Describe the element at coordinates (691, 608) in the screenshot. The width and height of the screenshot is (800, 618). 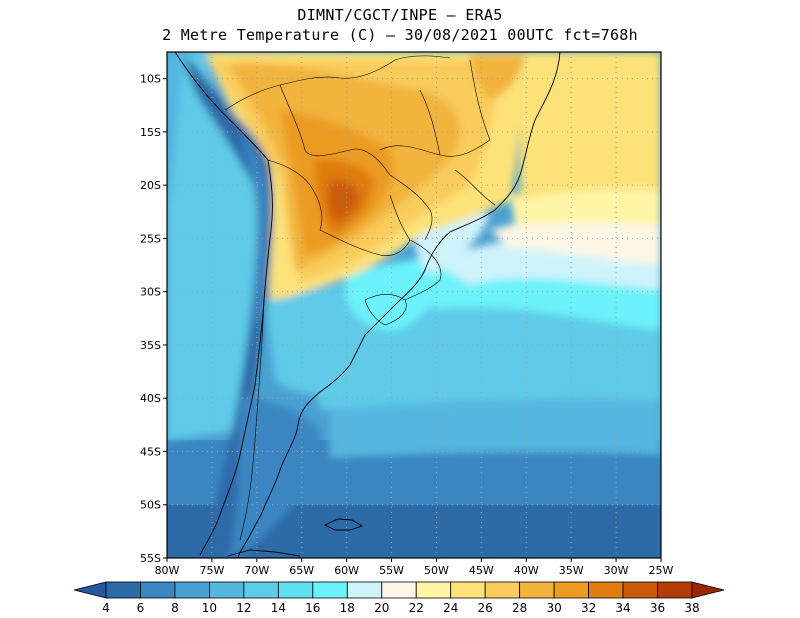
I see `colorbar-label: 38` at that location.